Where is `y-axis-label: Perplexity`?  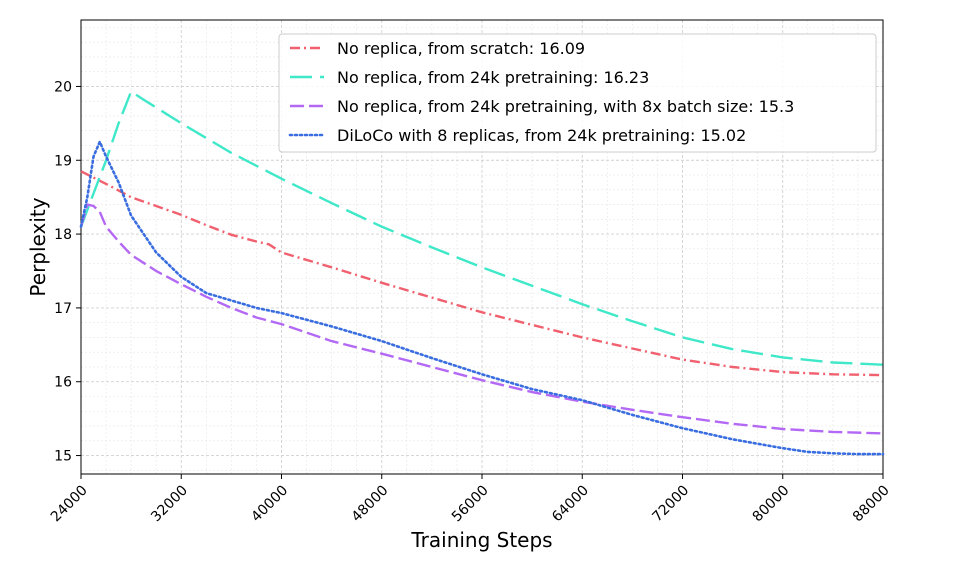
y-axis-label: Perplexity is located at coordinates (38, 246).